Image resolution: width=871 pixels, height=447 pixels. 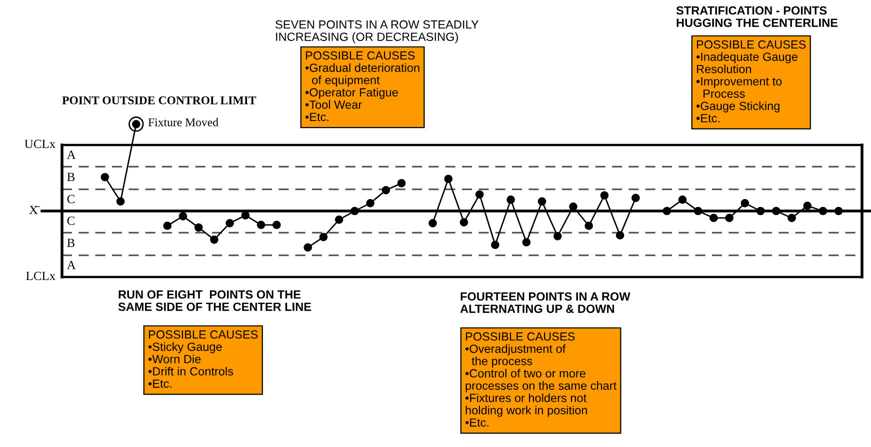 I want to click on text: POSSIBLE CAUSES •Overadjustment of the process •Control of two or more processes on the same chart •Fixtures or holders not holding work in position •Etc., so click(x=540, y=379).